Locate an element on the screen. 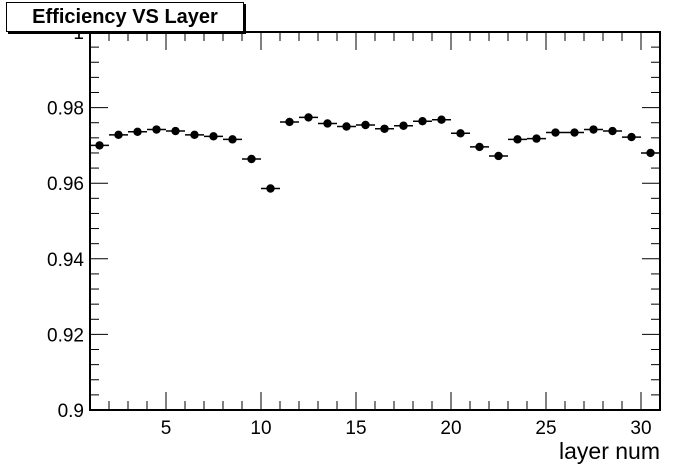 The height and width of the screenshot is (472, 696). y-tick-label: 0.92 is located at coordinates (65, 335).